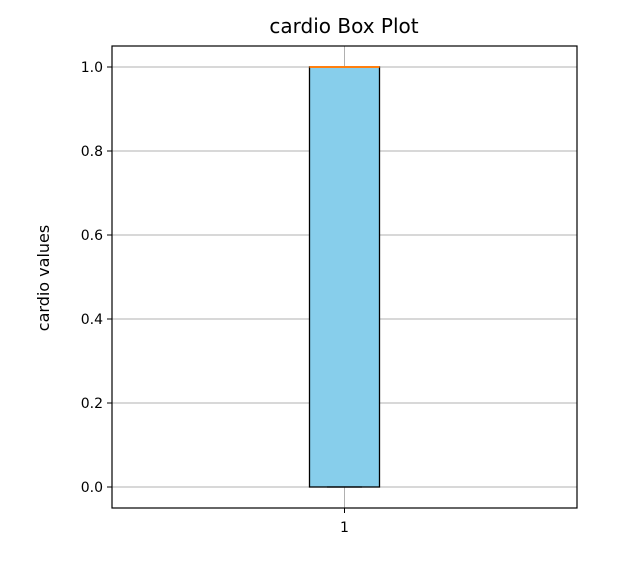  What do you see at coordinates (92, 152) in the screenshot?
I see `y-tick-label-4: 0.8` at bounding box center [92, 152].